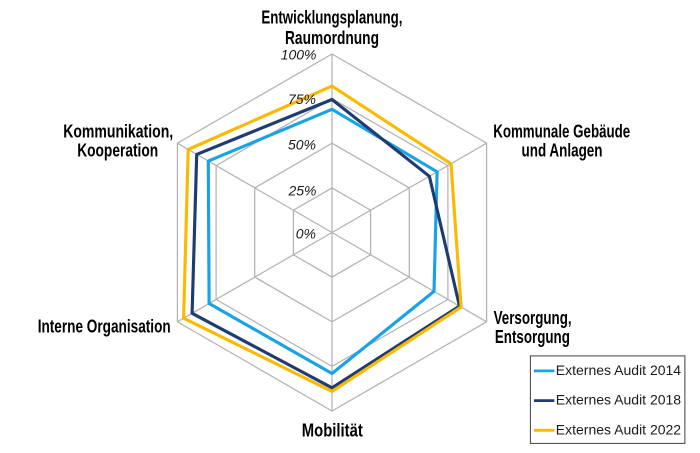 The width and height of the screenshot is (700, 453). I want to click on svg-text: 50%, so click(302, 145).